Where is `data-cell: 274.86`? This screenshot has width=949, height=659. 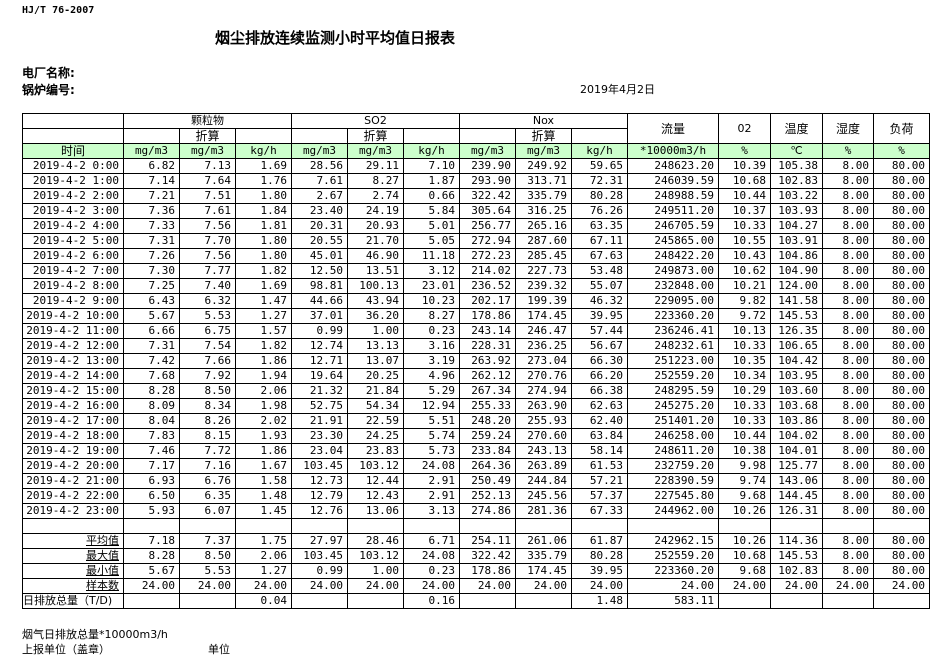 data-cell: 274.86 is located at coordinates (487, 511).